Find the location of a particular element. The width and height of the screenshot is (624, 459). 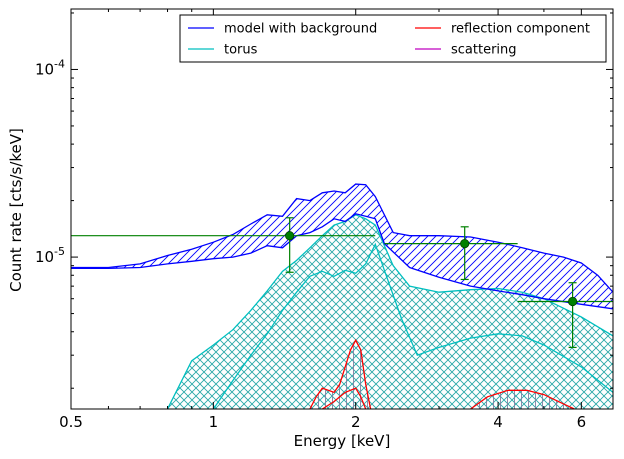

y-axis-label: Count rate [cts/s/keV] is located at coordinates (16, 210).